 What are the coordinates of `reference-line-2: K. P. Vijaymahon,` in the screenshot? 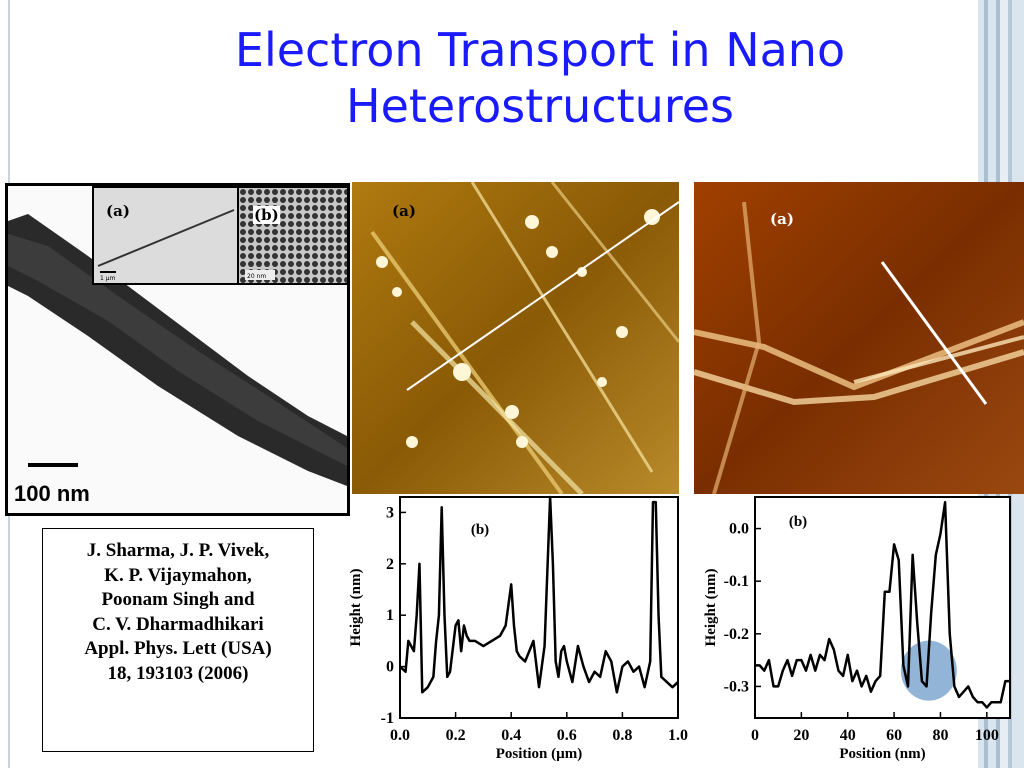 It's located at (178, 575).